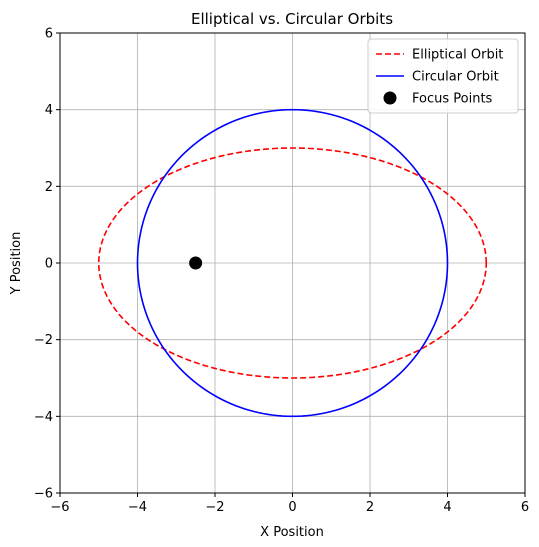 This screenshot has height=547, width=539. I want to click on x-tick-label: 2, so click(370, 507).